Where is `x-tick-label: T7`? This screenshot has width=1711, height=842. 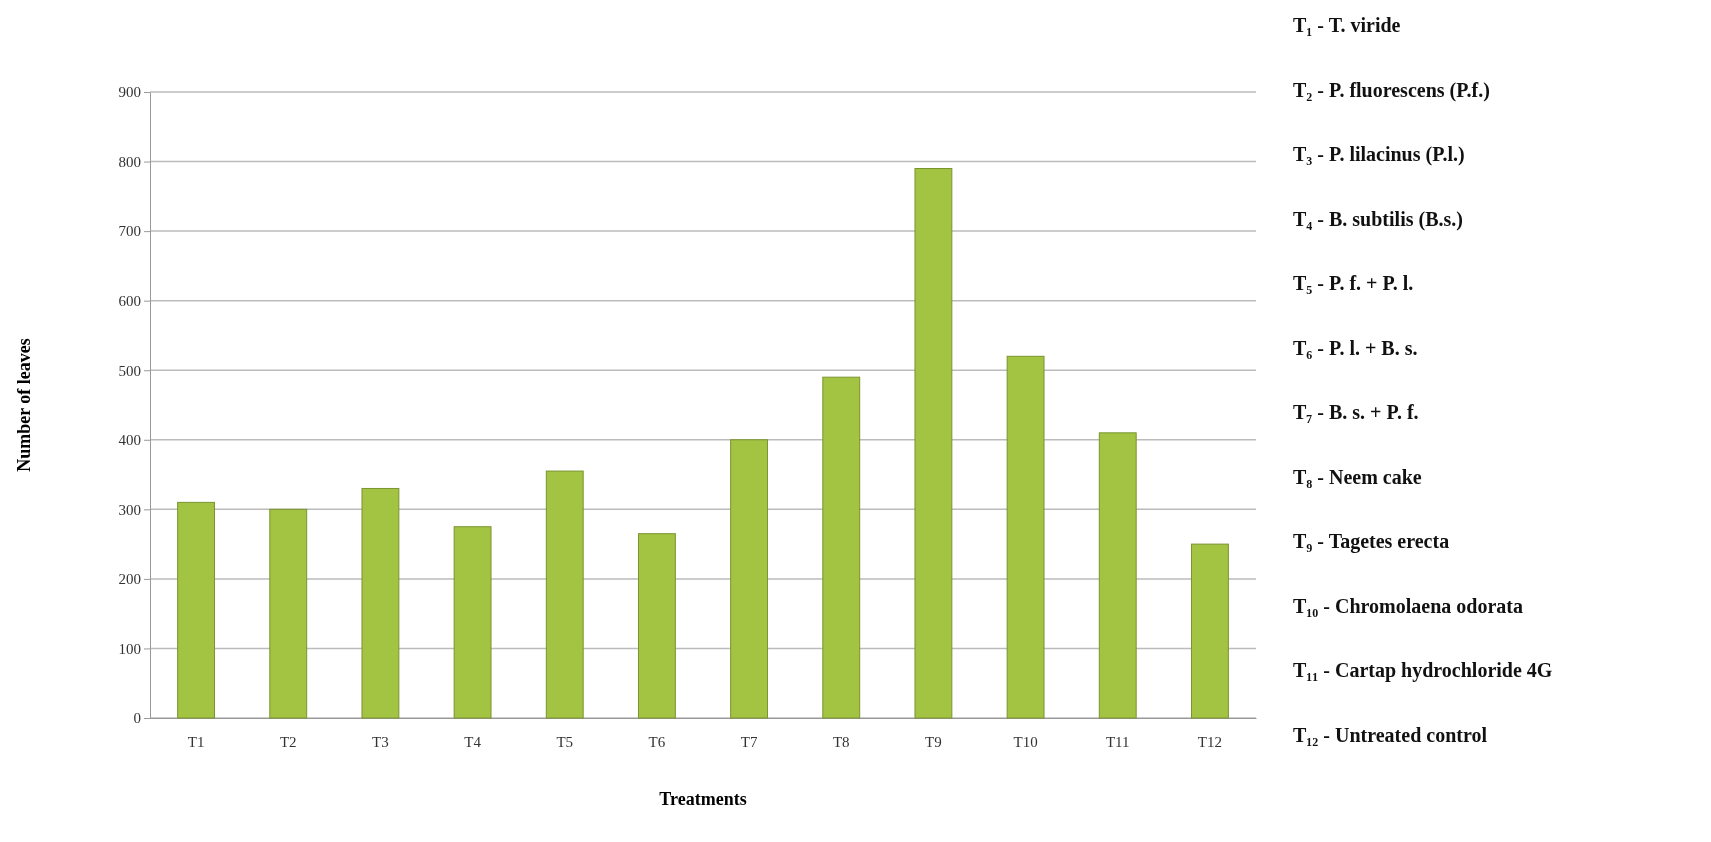
x-tick-label: T7 is located at coordinates (749, 741).